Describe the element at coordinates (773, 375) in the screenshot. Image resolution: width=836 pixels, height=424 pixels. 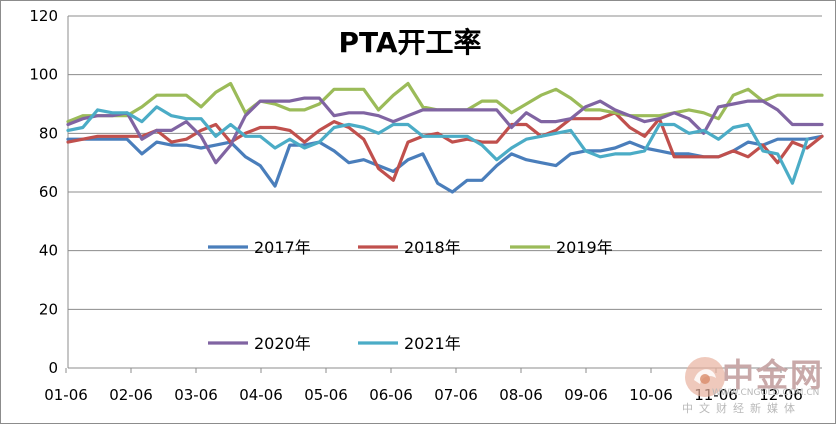
I see `watermark-logo-text: 中金网` at that location.